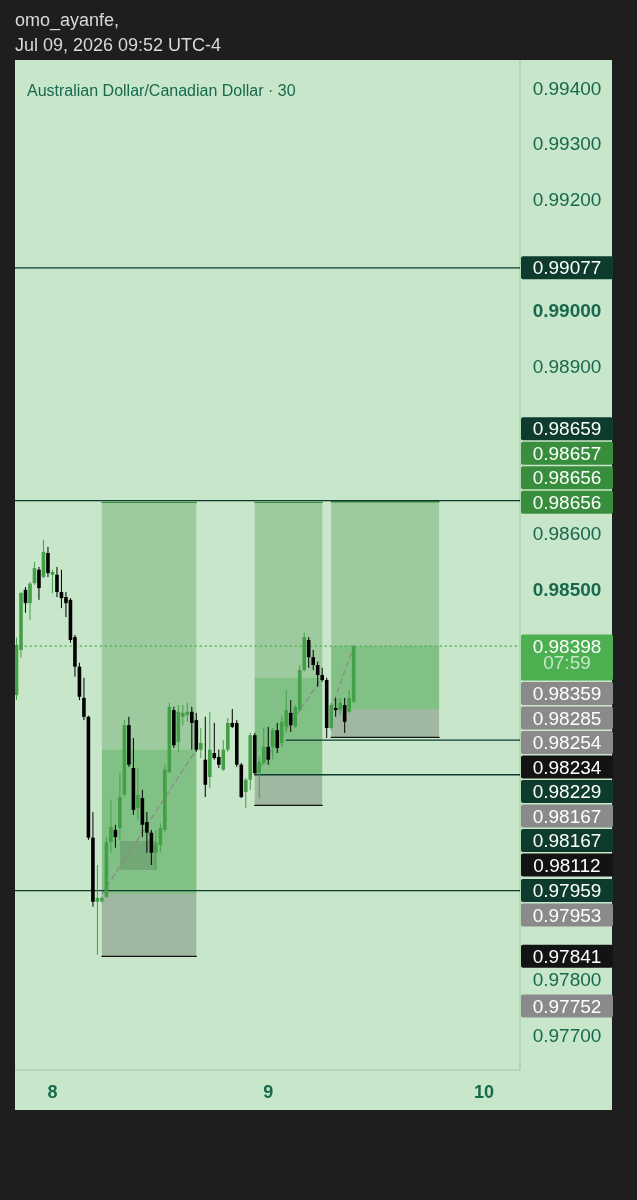 The height and width of the screenshot is (1200, 637). What do you see at coordinates (567, 453) in the screenshot?
I see `text: 0.98657` at bounding box center [567, 453].